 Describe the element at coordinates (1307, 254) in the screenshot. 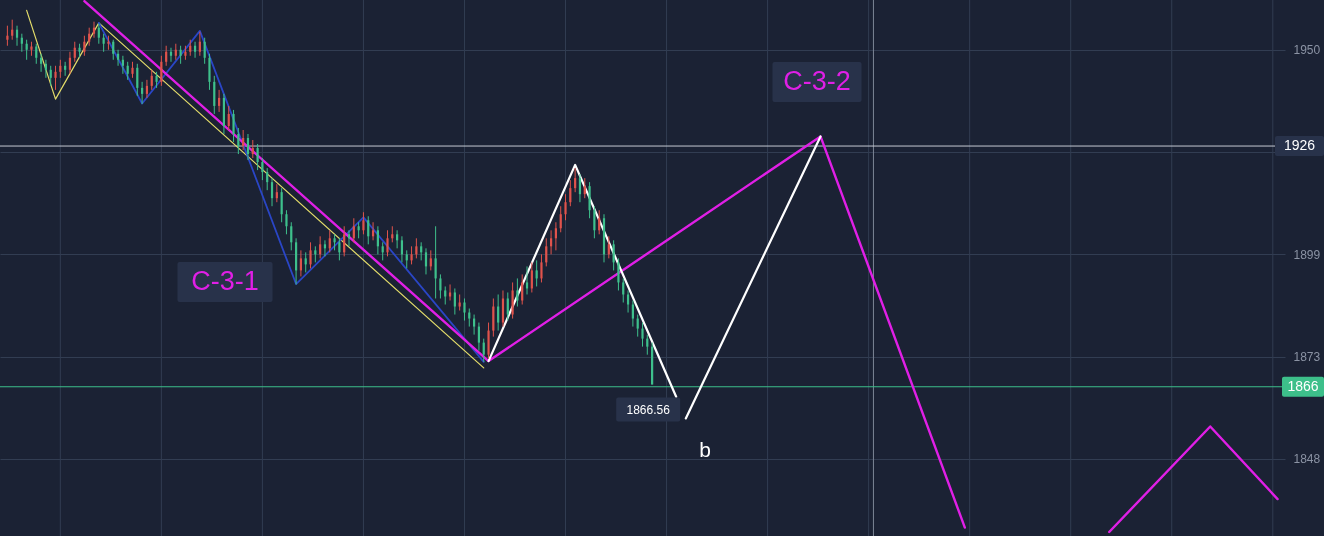

I see `y-tick-label: 1899` at that location.